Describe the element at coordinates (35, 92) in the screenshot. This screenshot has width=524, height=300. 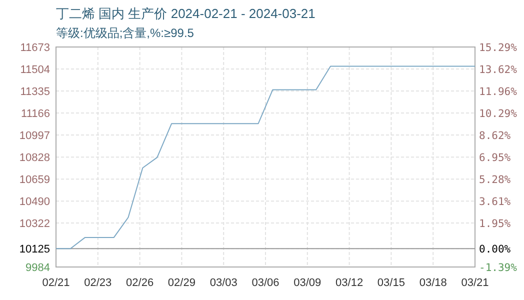
I see `y-tick-label: 11335` at that location.